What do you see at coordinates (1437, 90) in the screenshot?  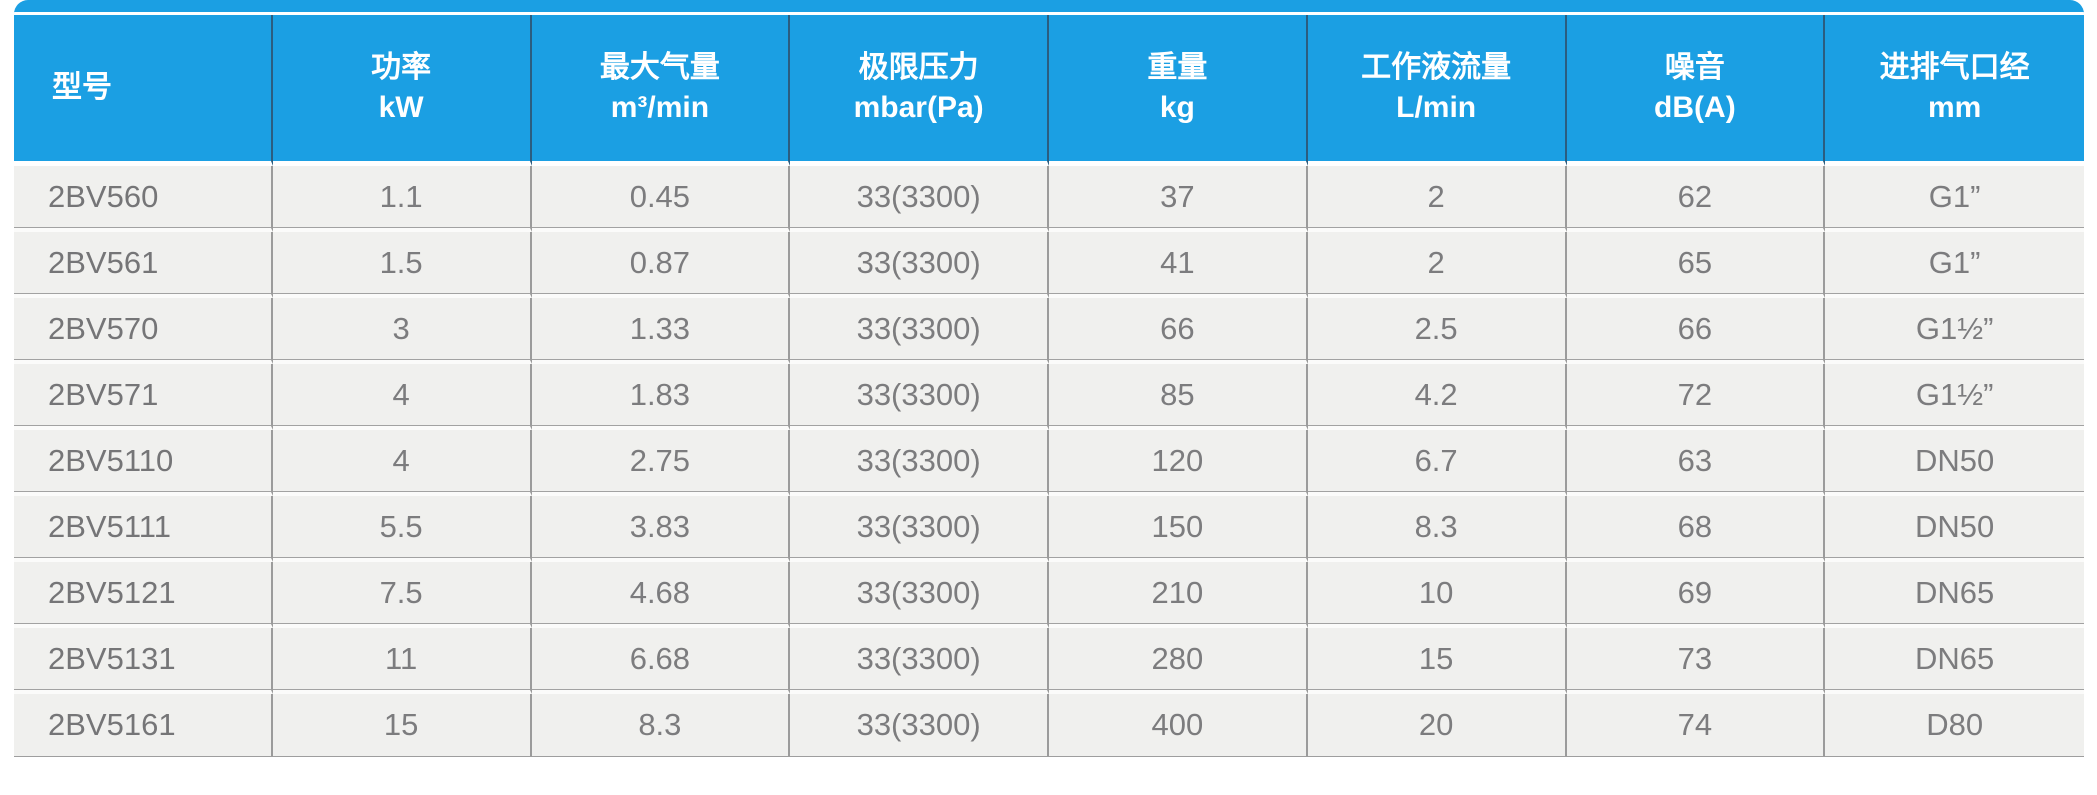 I see `header-liquid-flow: 工作液流量 L/min` at bounding box center [1437, 90].